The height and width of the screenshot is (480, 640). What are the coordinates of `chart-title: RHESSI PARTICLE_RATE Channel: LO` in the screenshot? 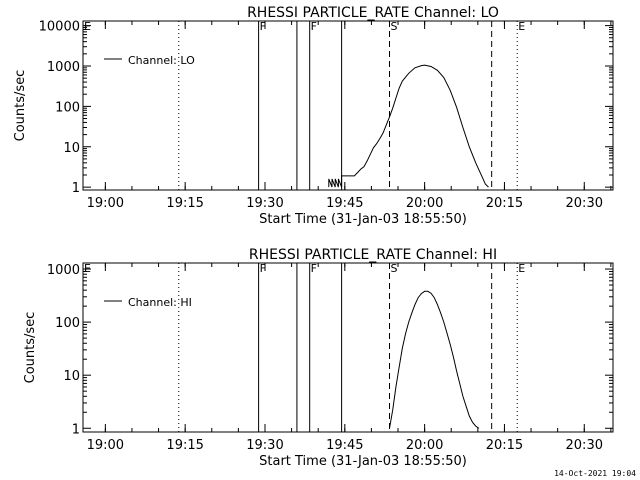 It's located at (373, 13).